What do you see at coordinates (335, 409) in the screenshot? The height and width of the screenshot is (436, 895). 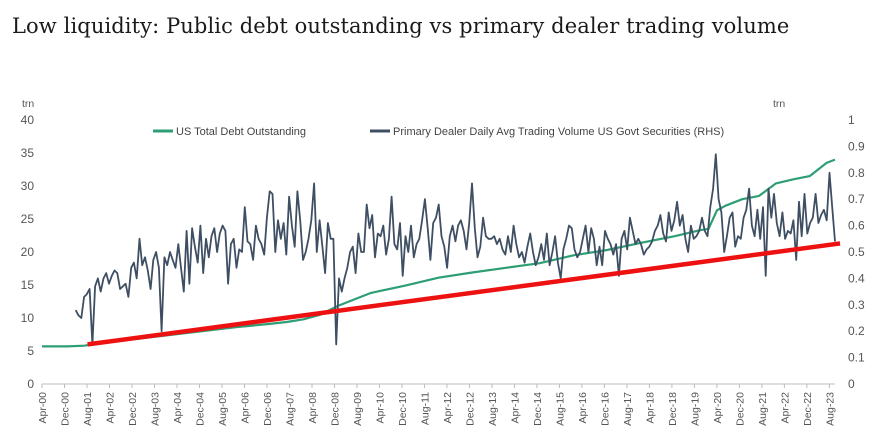 I see `x-tick-label: Dec-08` at bounding box center [335, 409].